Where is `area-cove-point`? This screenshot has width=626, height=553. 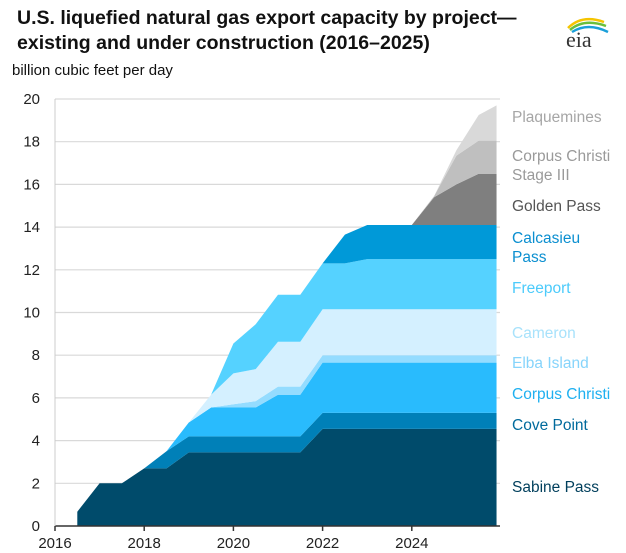 area-cove-point is located at coordinates (287, 462).